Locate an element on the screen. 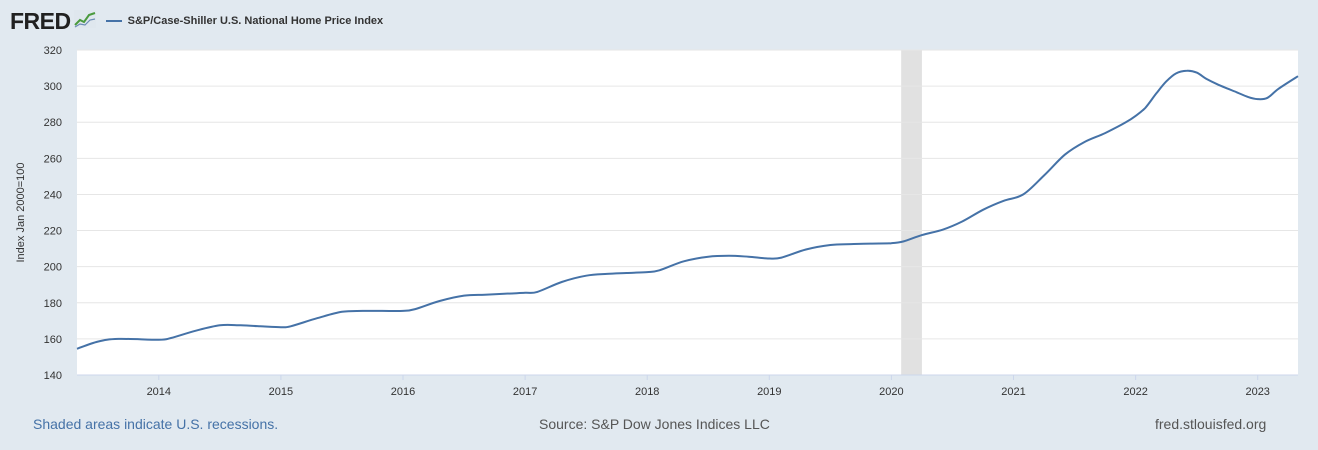 Image resolution: width=1318 pixels, height=450 pixels. recession-band is located at coordinates (911, 212).